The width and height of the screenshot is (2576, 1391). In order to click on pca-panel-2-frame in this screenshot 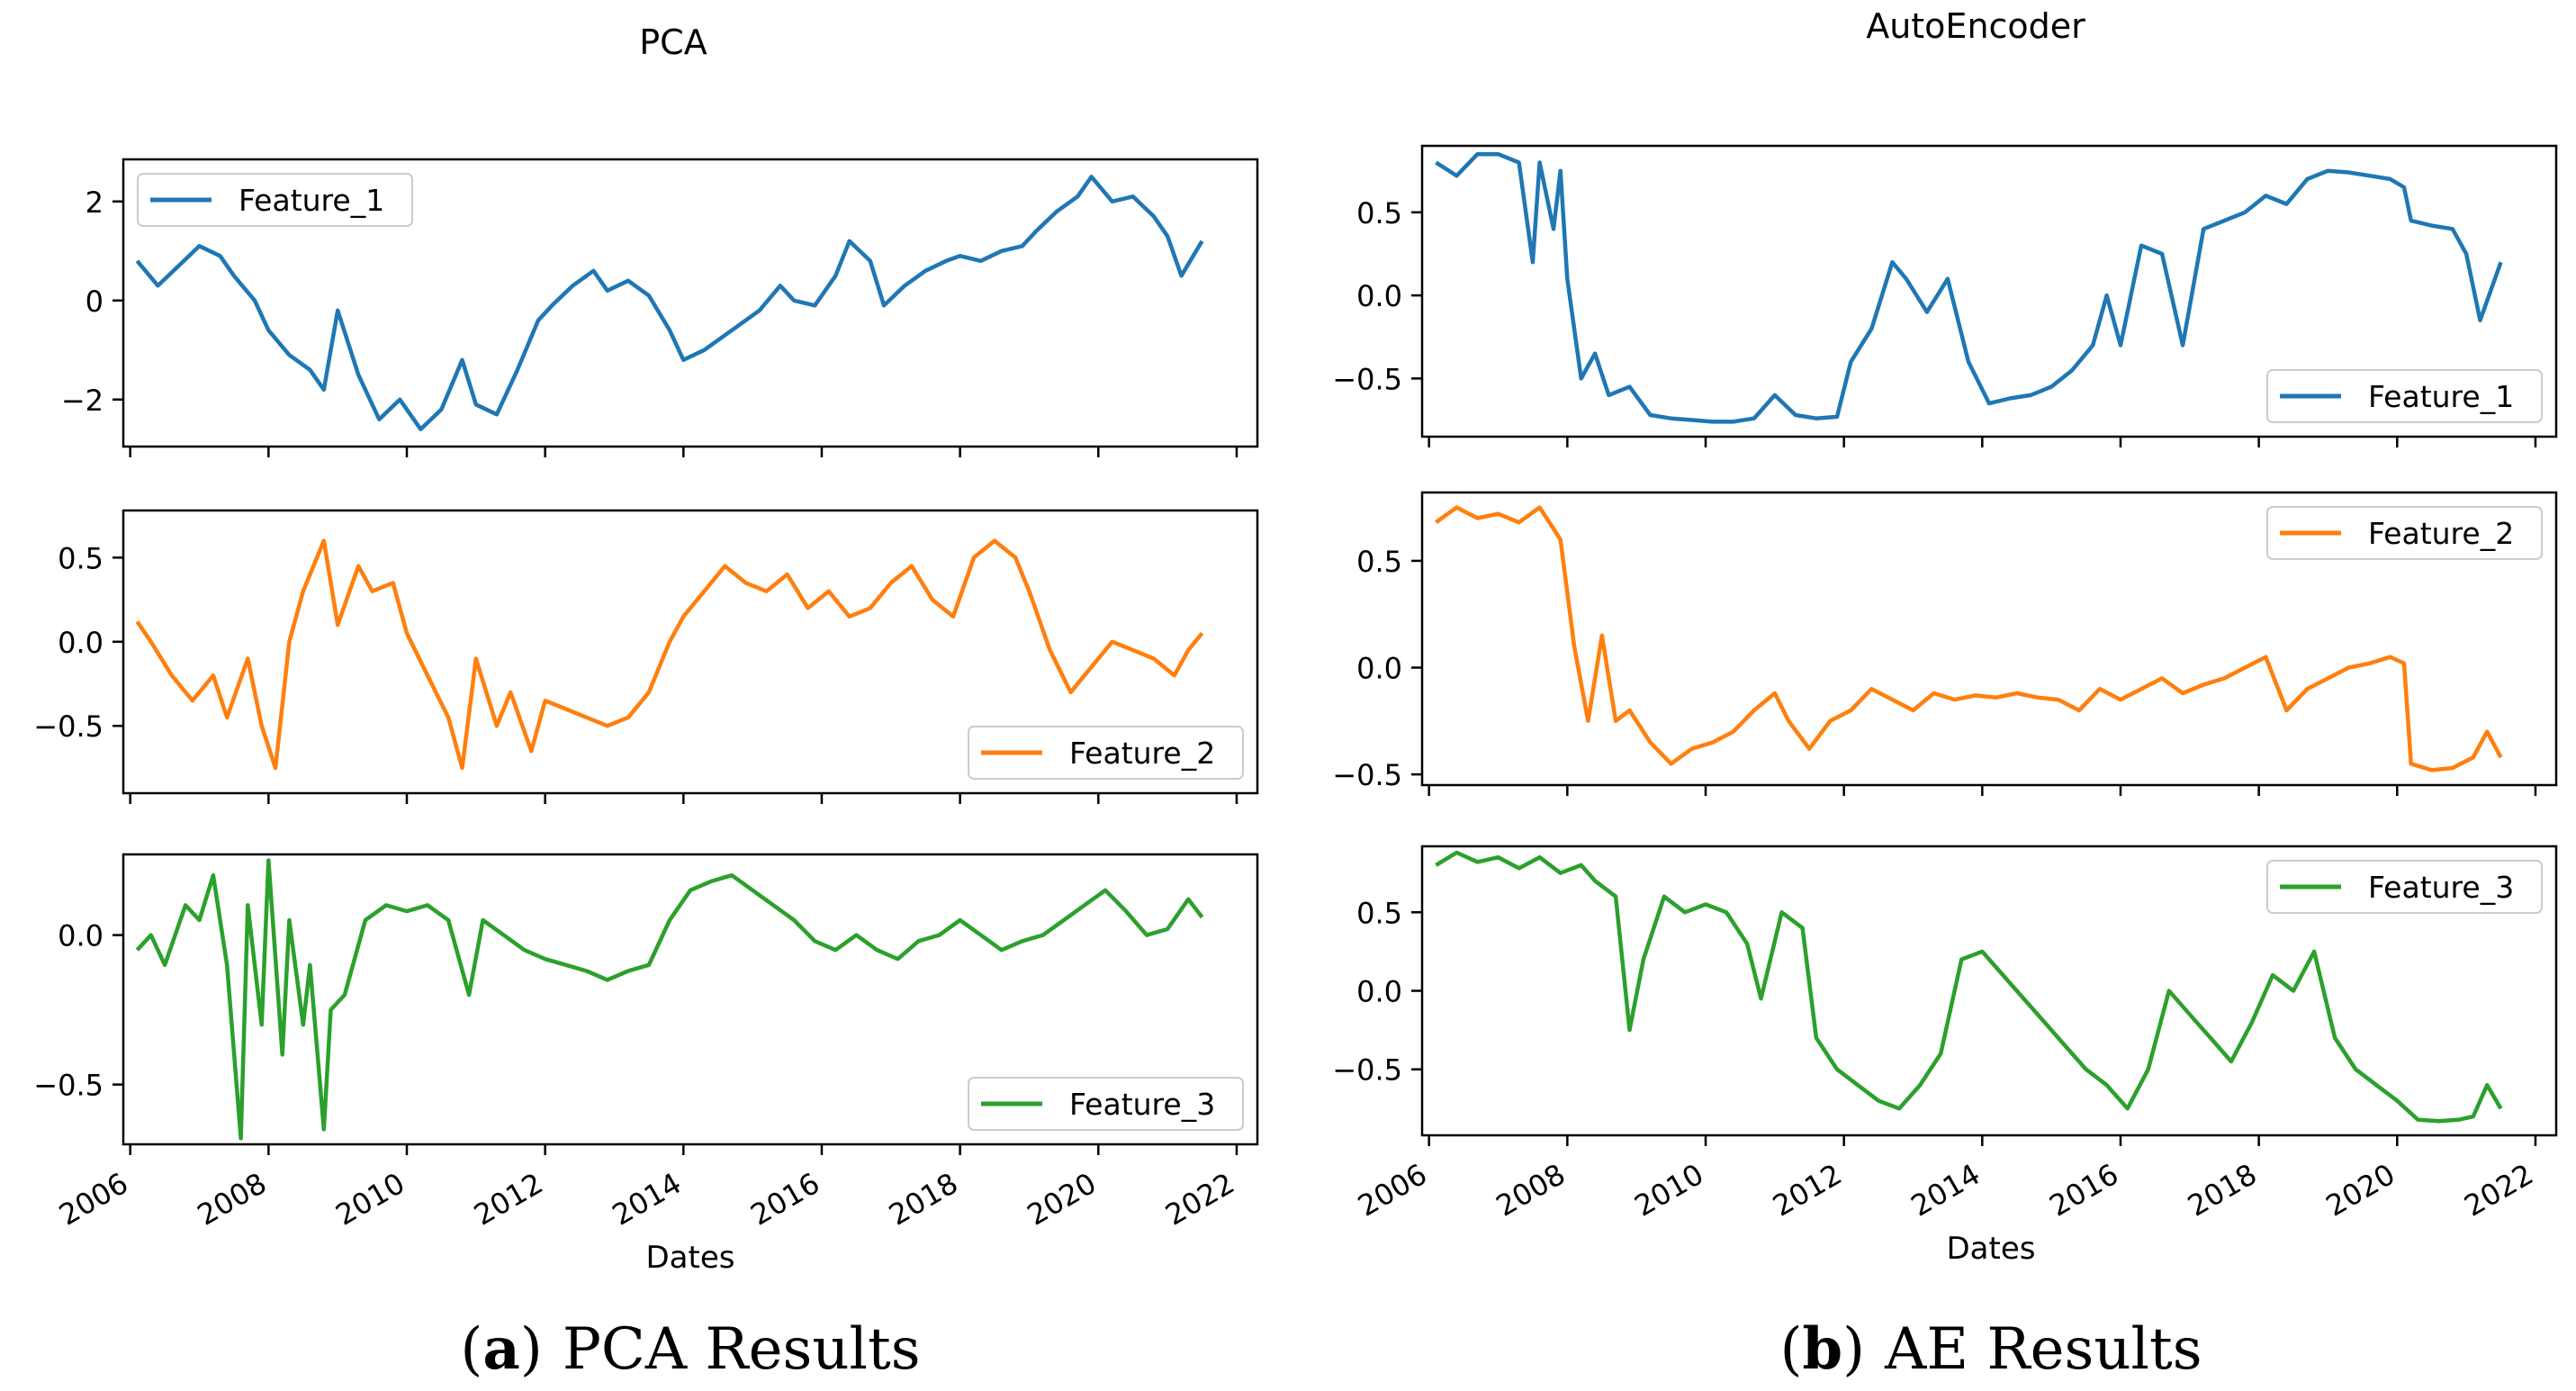, I will do `click(690, 652)`.